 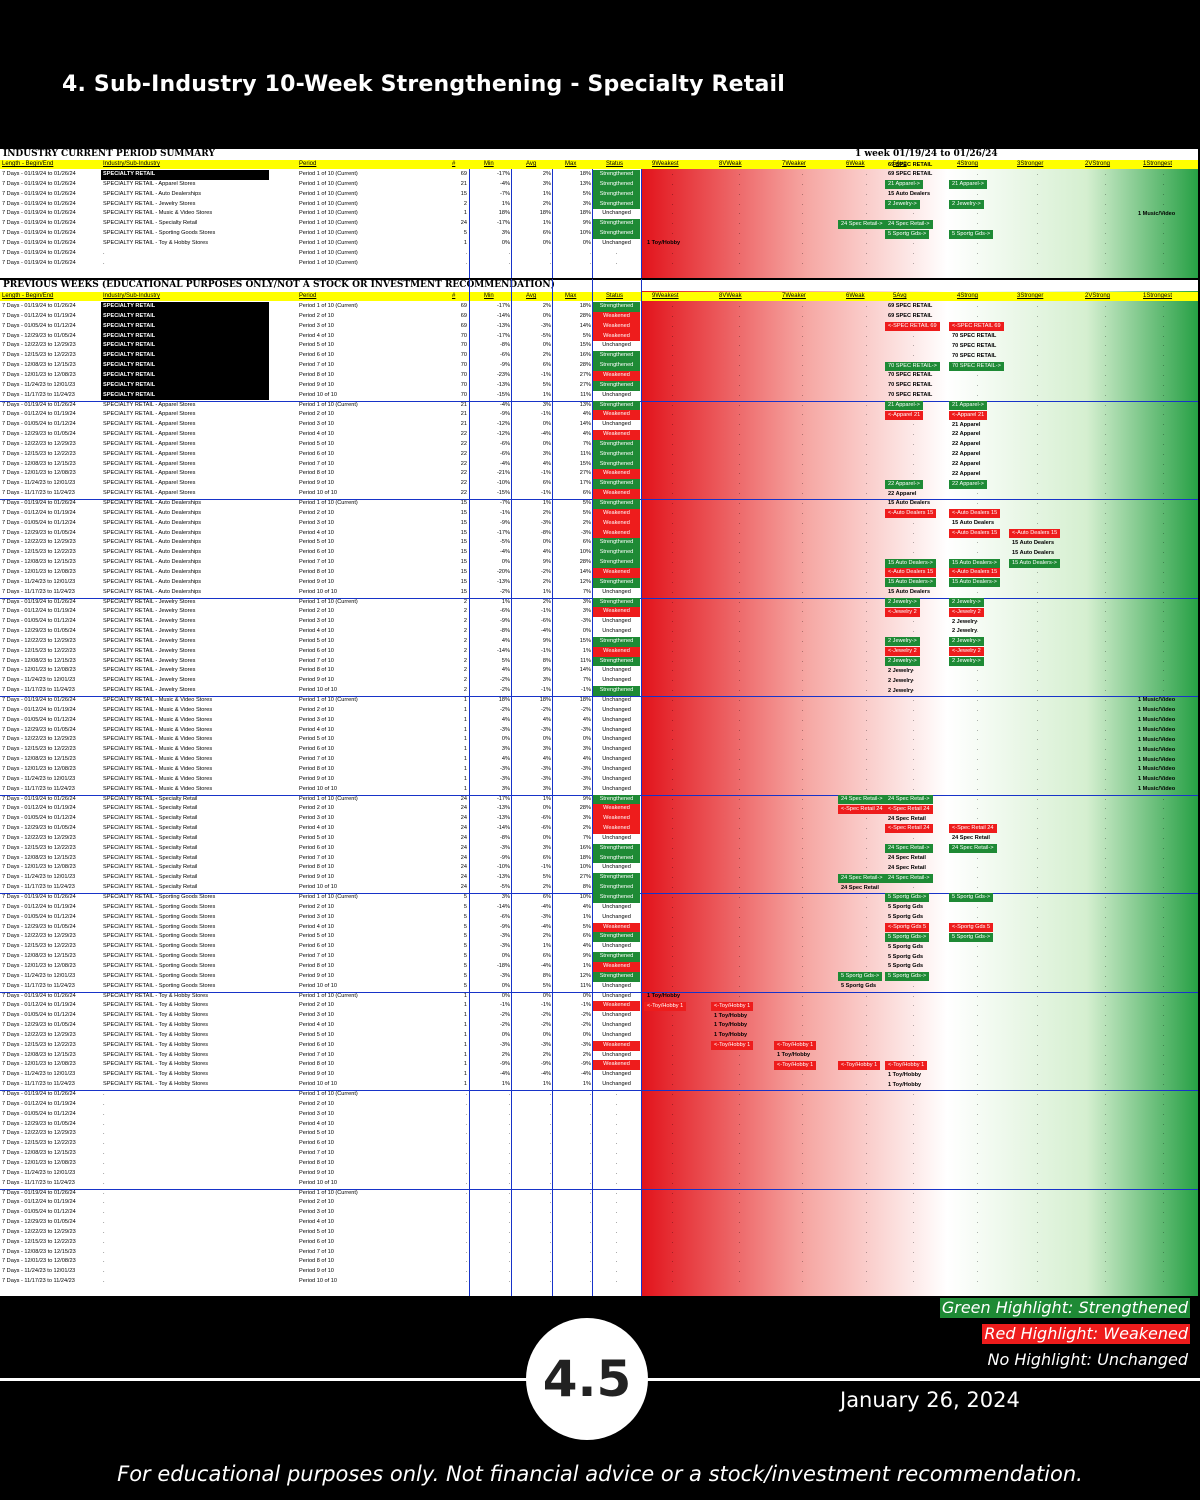 What do you see at coordinates (546, 306) in the screenshot?
I see `avg-cell: 2%` at bounding box center [546, 306].